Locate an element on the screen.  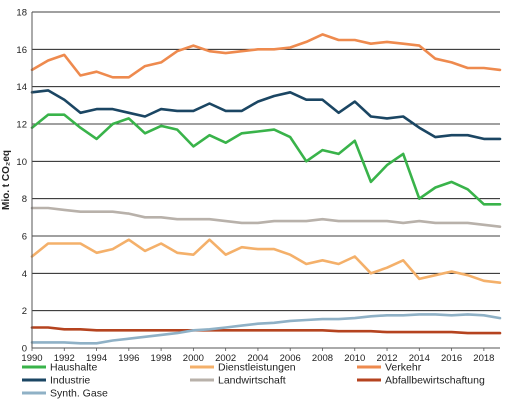
legend-item: Verkehr is located at coordinates (389, 368).